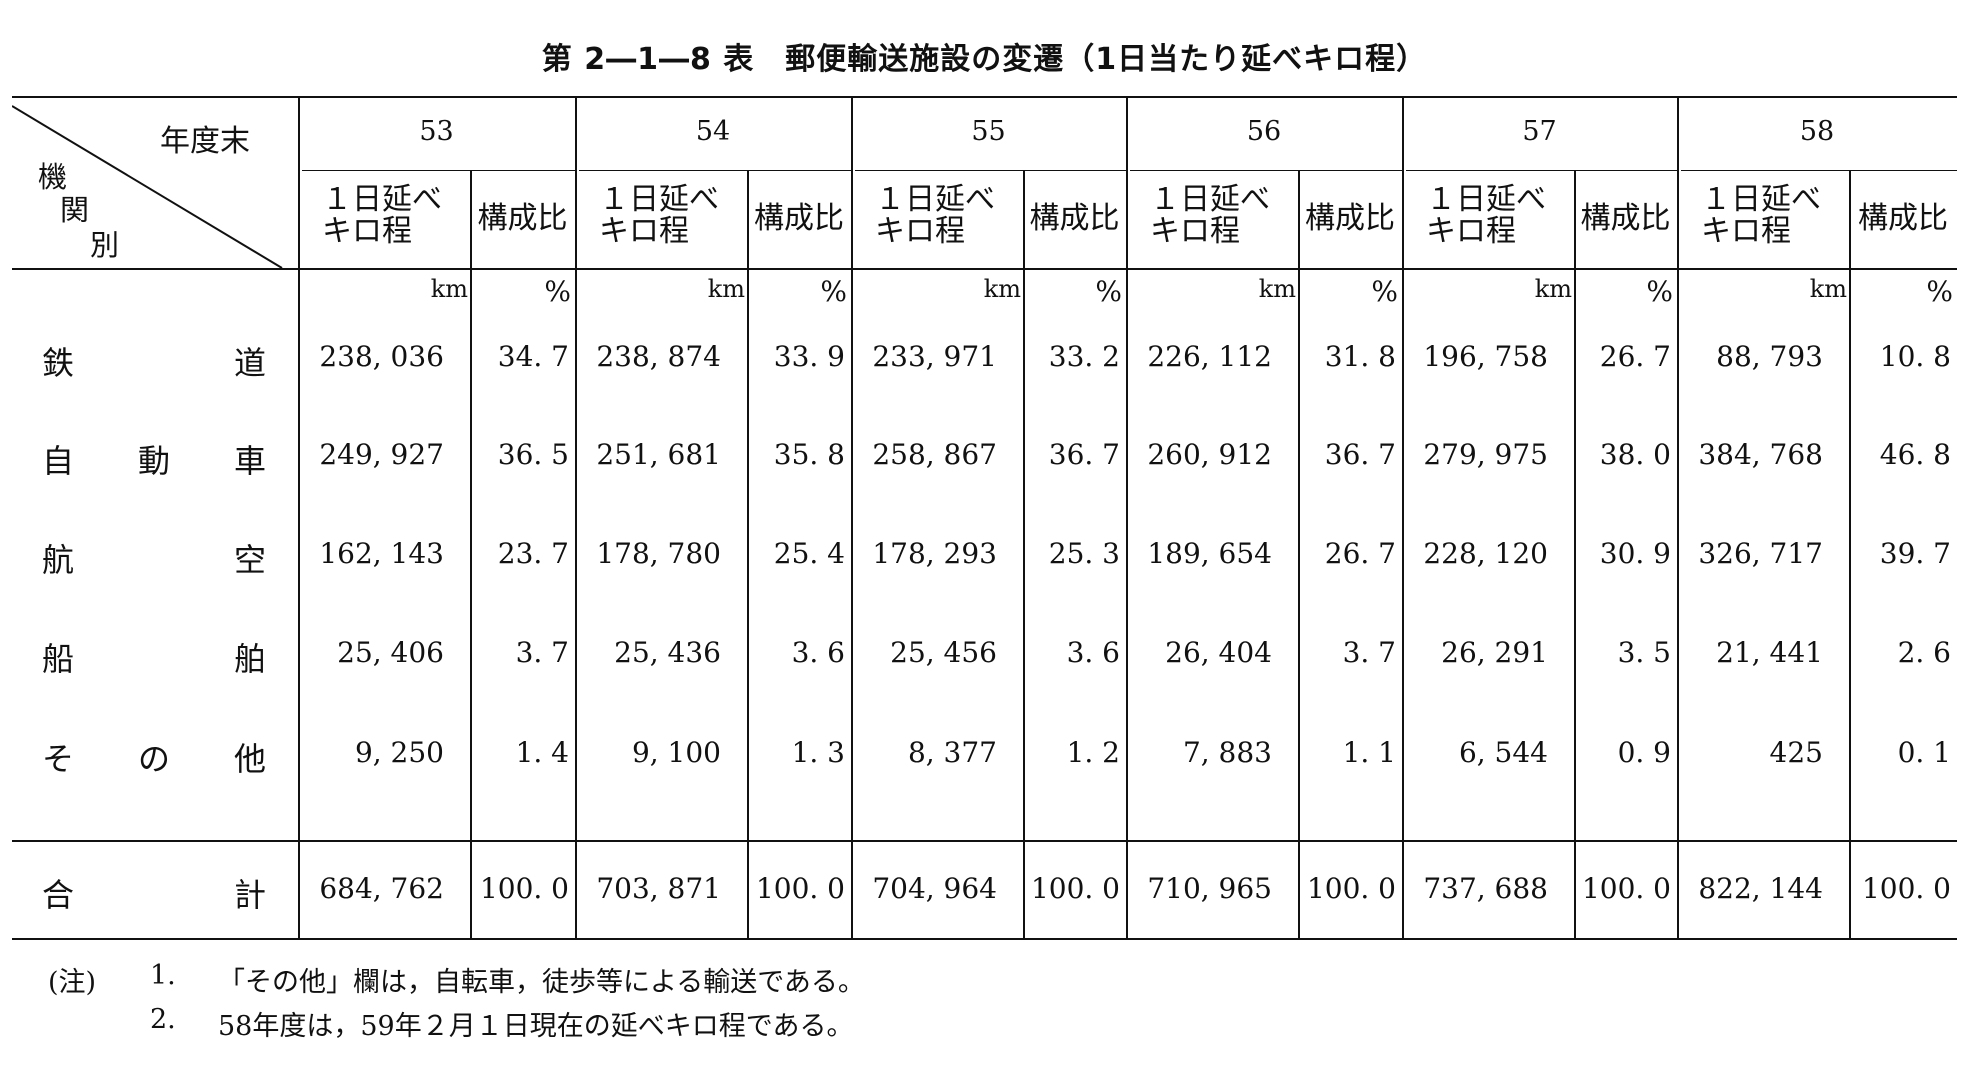  Describe the element at coordinates (1494, 652) in the screenshot. I see `table-cell-km: 26, 291` at that location.